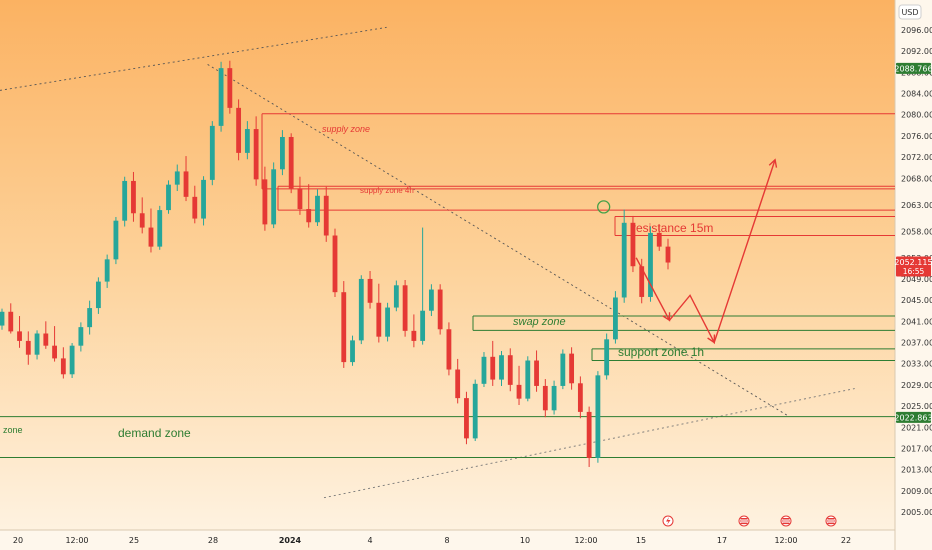 This screenshot has height=550, width=932. What do you see at coordinates (913, 417) in the screenshot?
I see `price-marker: 2022.863` at bounding box center [913, 417].